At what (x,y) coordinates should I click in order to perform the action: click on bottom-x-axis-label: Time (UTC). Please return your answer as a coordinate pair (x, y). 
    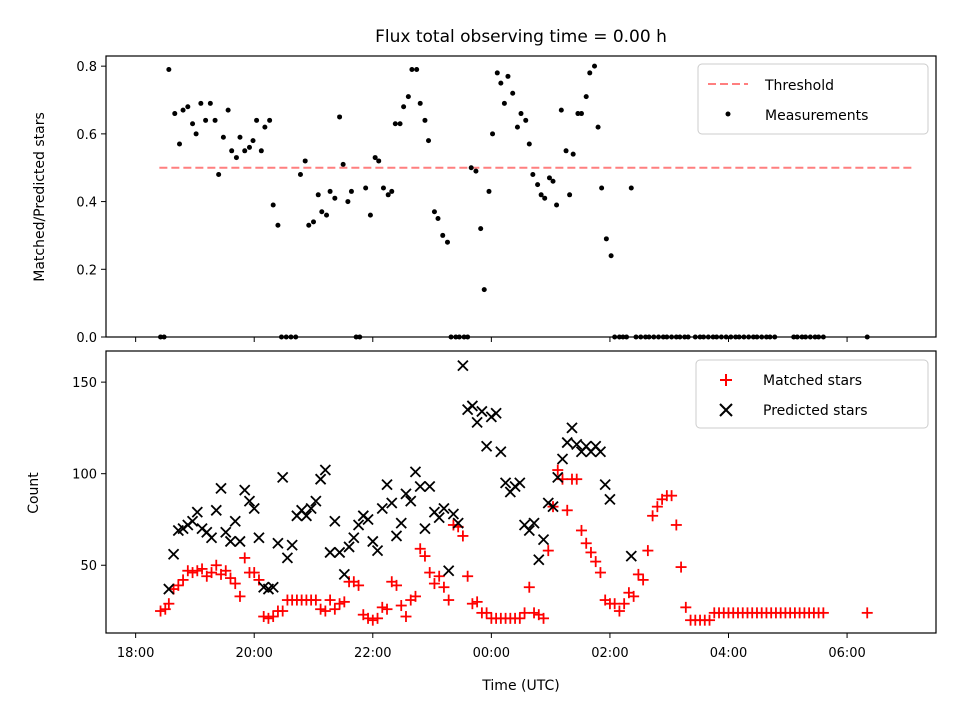
    Looking at the image, I should click on (520, 686).